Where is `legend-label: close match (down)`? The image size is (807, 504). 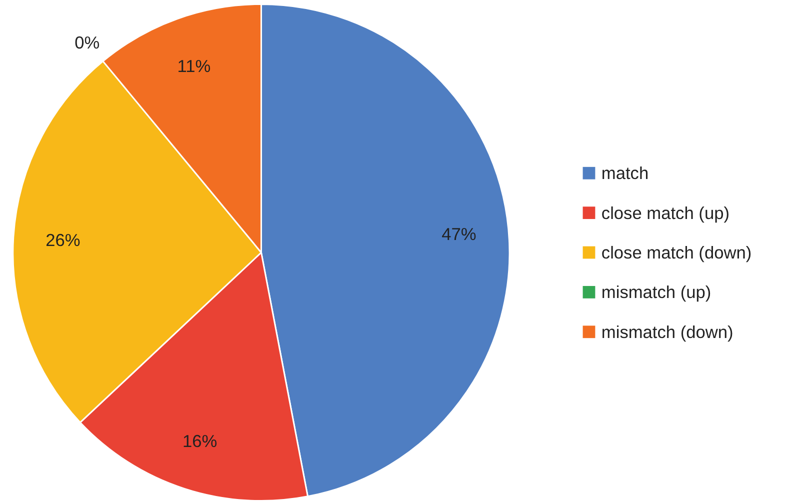
legend-label: close match (down) is located at coordinates (676, 252).